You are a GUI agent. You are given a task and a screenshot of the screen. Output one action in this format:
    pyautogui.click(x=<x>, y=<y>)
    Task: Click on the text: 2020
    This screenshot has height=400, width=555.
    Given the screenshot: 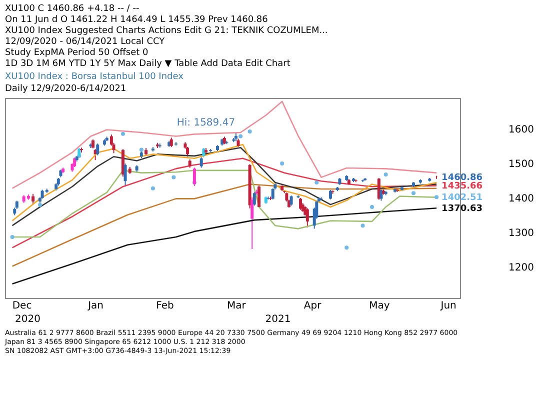 What is the action you would take?
    pyautogui.click(x=27, y=319)
    